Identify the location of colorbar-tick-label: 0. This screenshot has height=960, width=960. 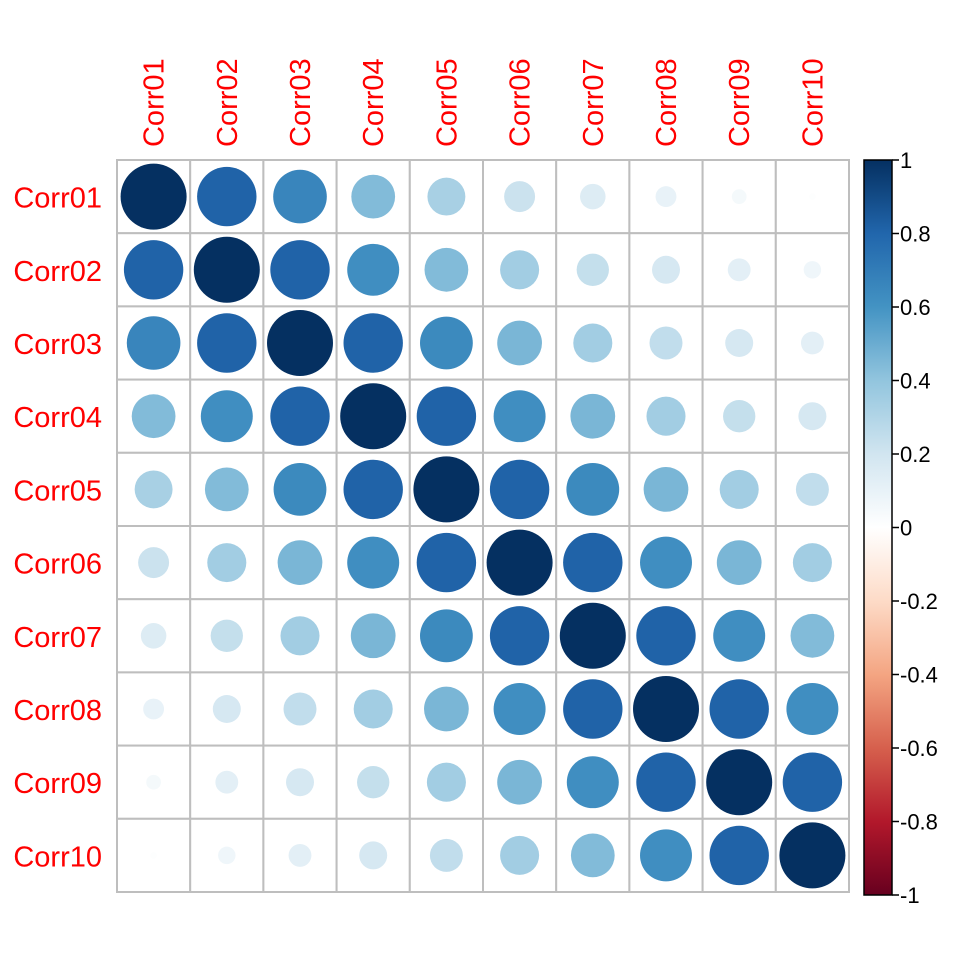
(906, 528).